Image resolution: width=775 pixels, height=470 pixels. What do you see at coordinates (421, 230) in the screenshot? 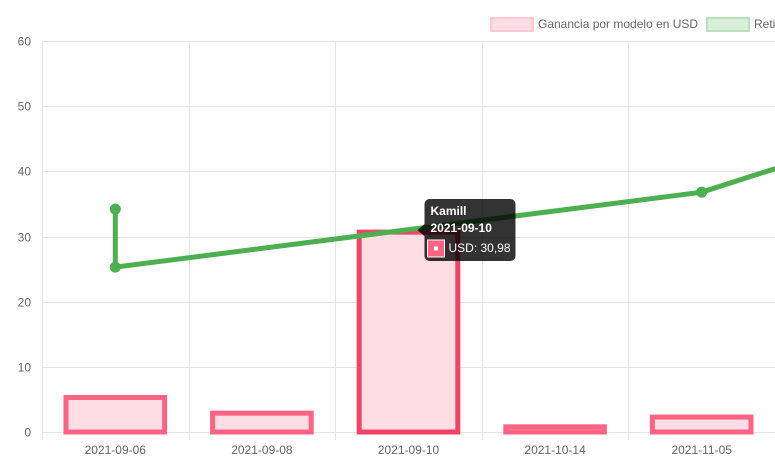
I see `tooltip-caret` at bounding box center [421, 230].